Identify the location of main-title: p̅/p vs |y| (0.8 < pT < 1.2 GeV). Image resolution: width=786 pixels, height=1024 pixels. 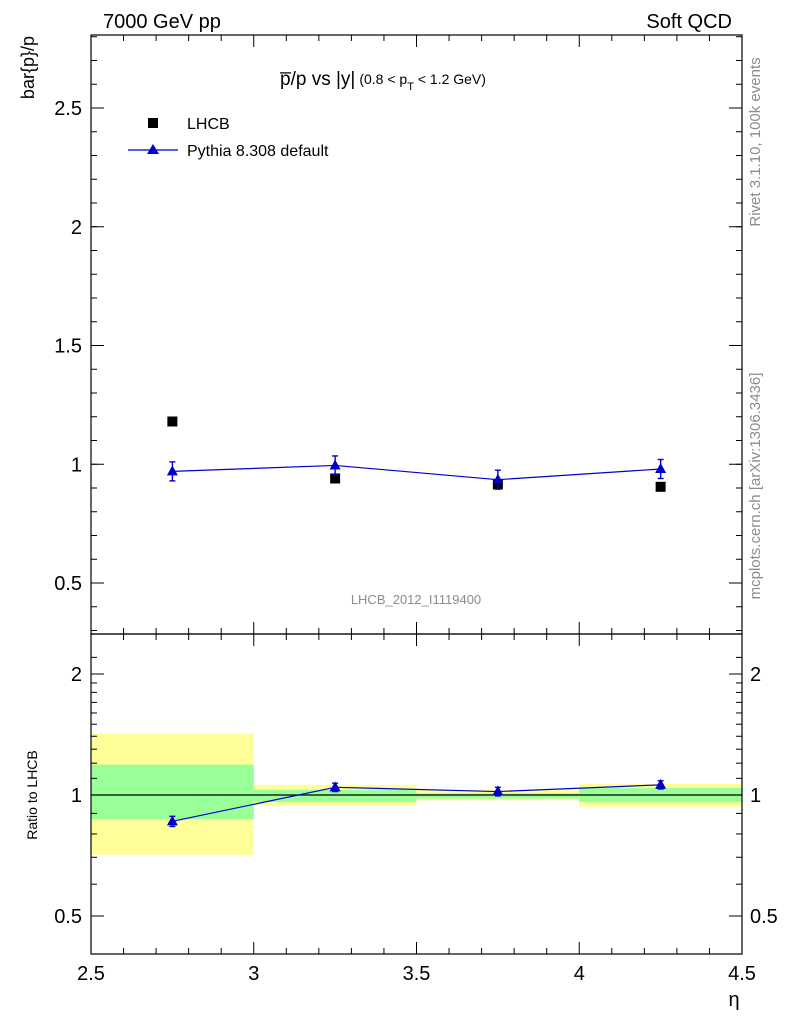
(383, 81).